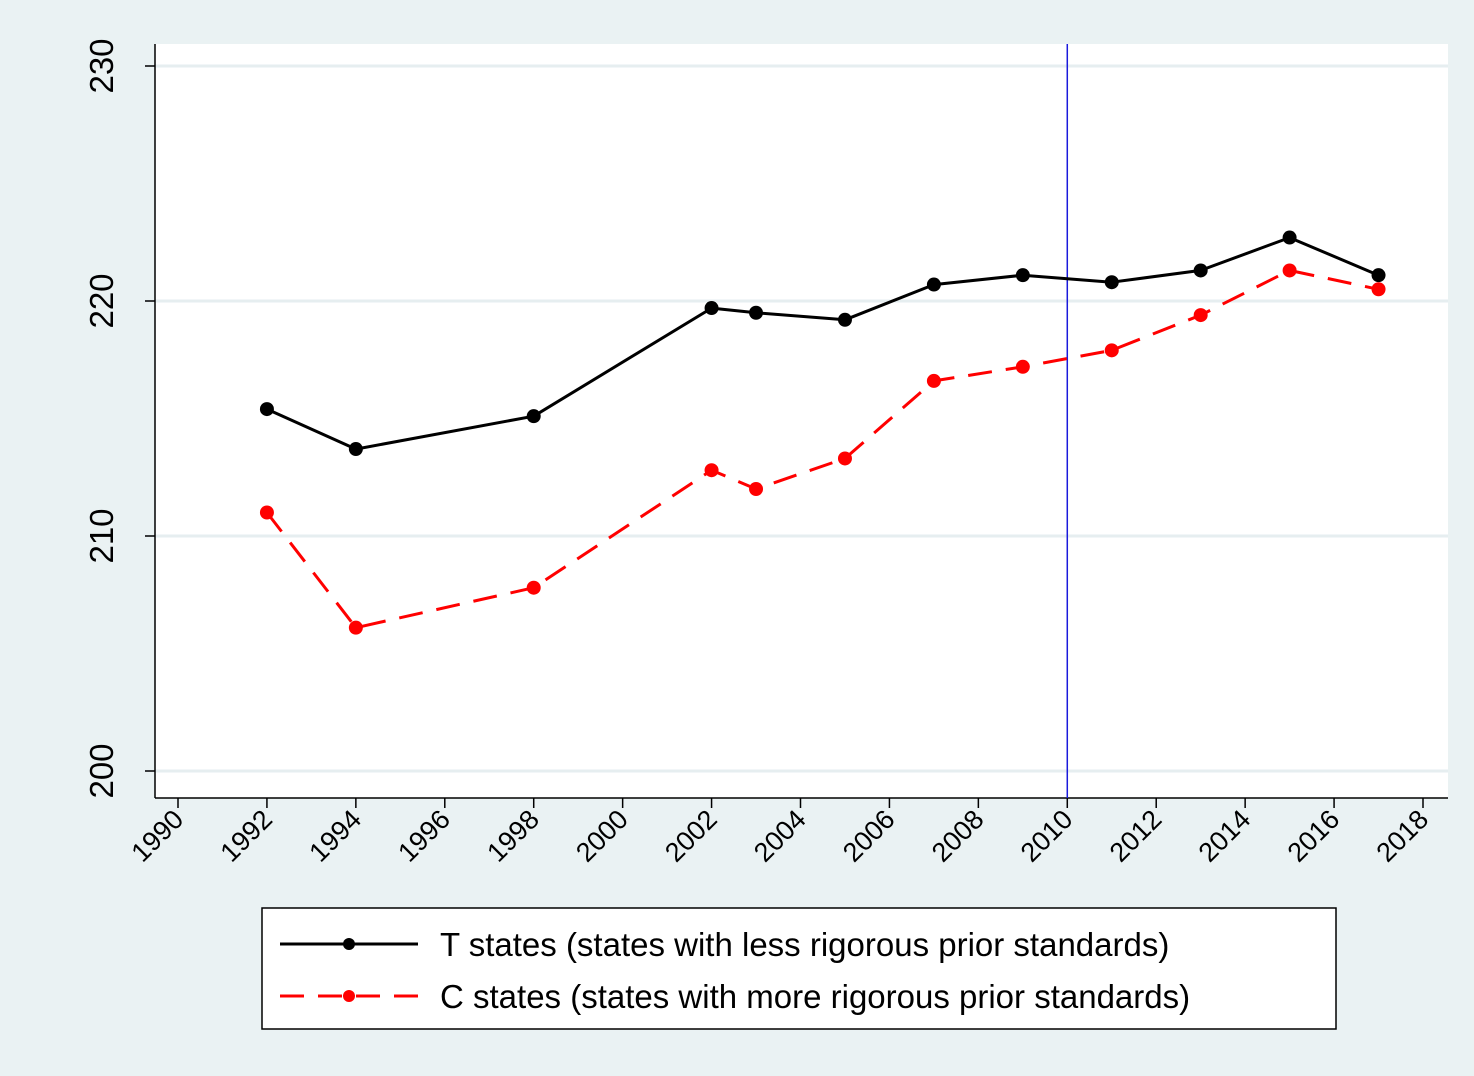 This screenshot has width=1474, height=1076. I want to click on legend-box, so click(799, 968).